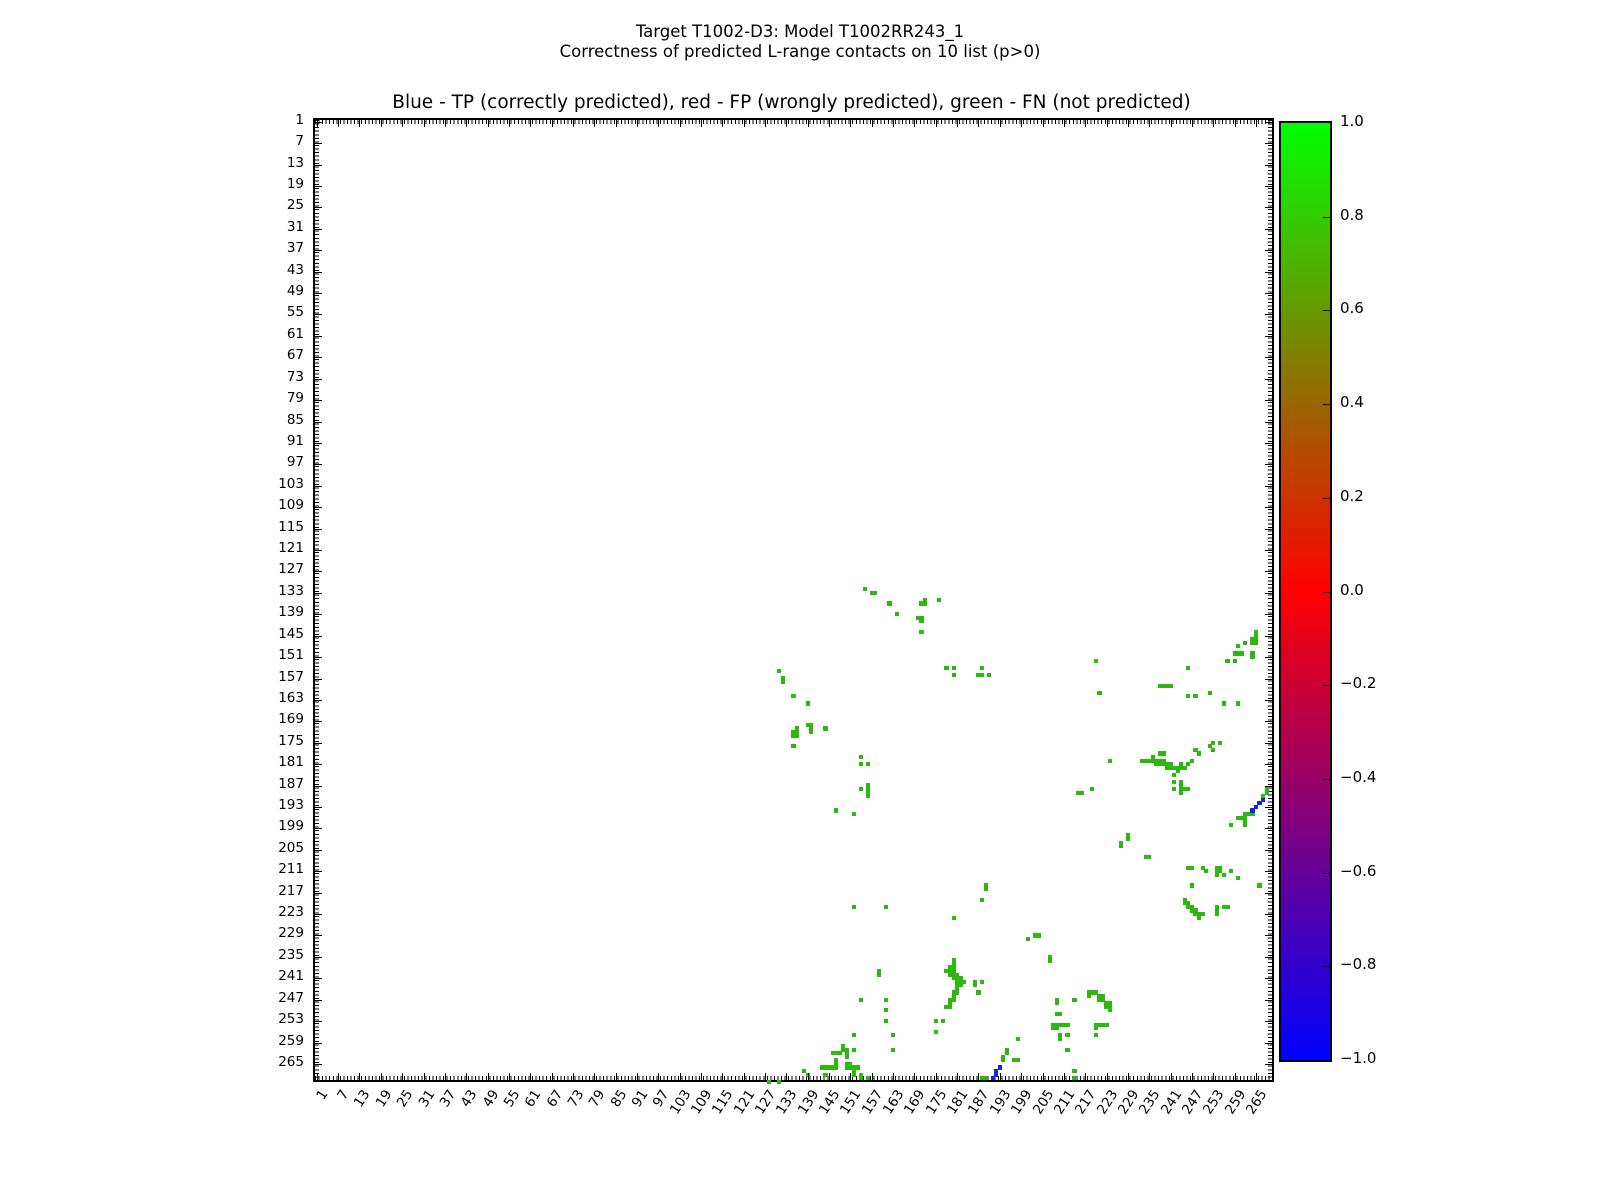 This screenshot has height=1200, width=1600. I want to click on colorbar-tick-label: 0.6, so click(1352, 308).